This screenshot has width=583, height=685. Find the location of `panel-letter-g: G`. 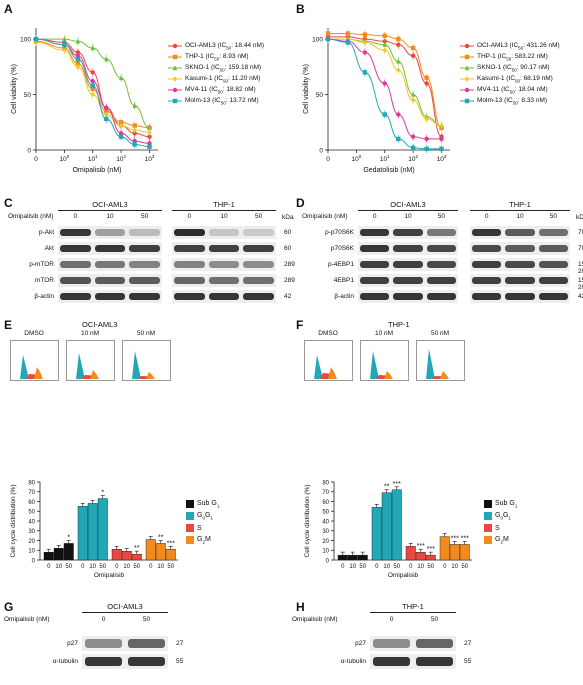

panel-letter-g: G is located at coordinates (9, 607).